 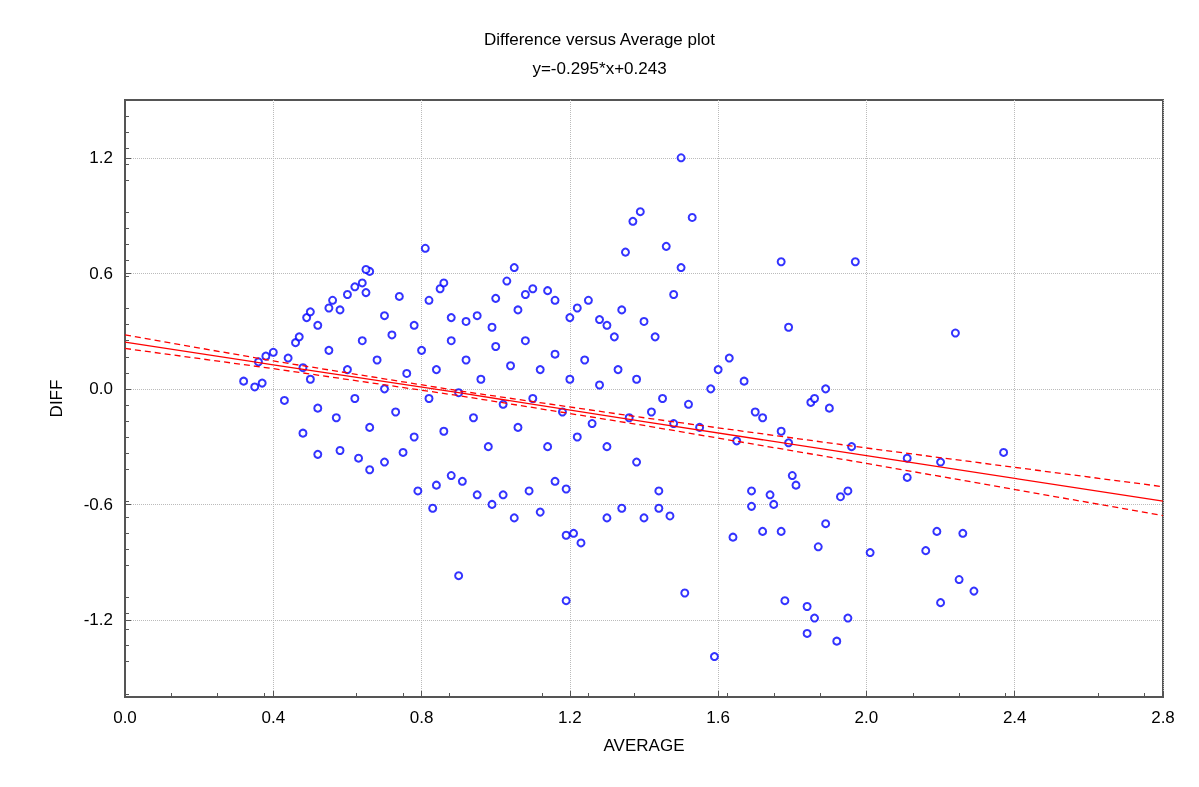 What do you see at coordinates (570, 717) in the screenshot?
I see `x-tick-label: 1.2` at bounding box center [570, 717].